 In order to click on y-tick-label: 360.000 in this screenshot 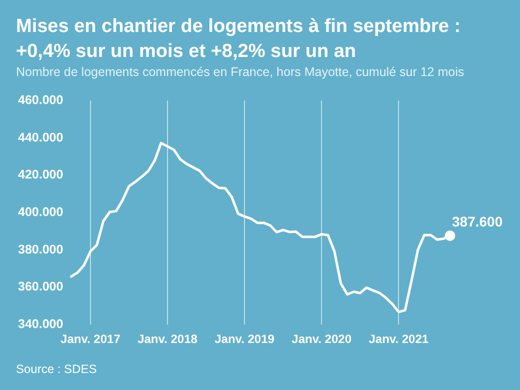, I will do `click(41, 287)`.